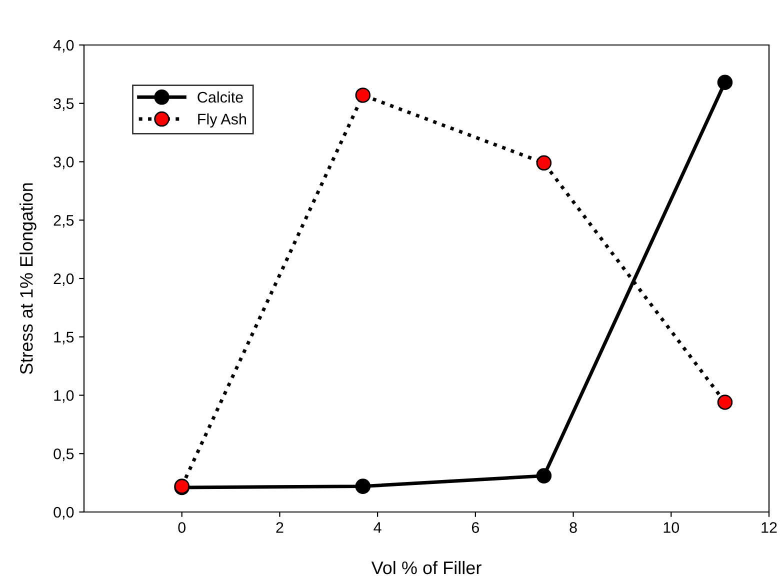 The width and height of the screenshot is (784, 585). I want to click on x-axis-title: Vol % of Filler, so click(426, 567).